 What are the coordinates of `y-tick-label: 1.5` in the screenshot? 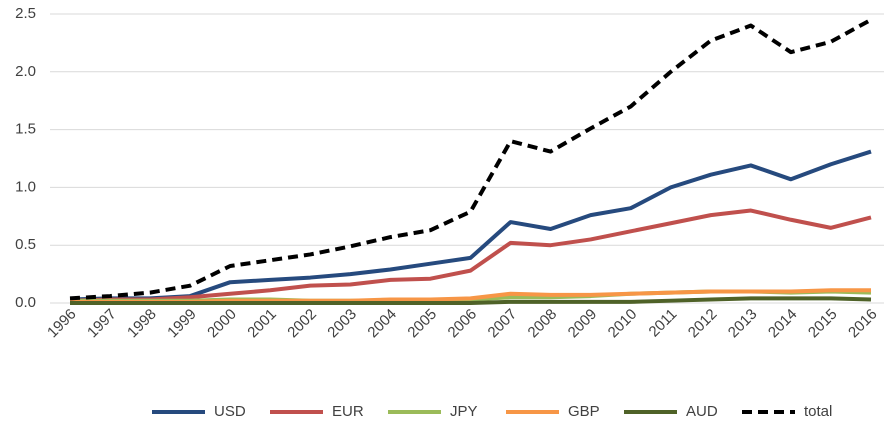 It's located at (25, 129).